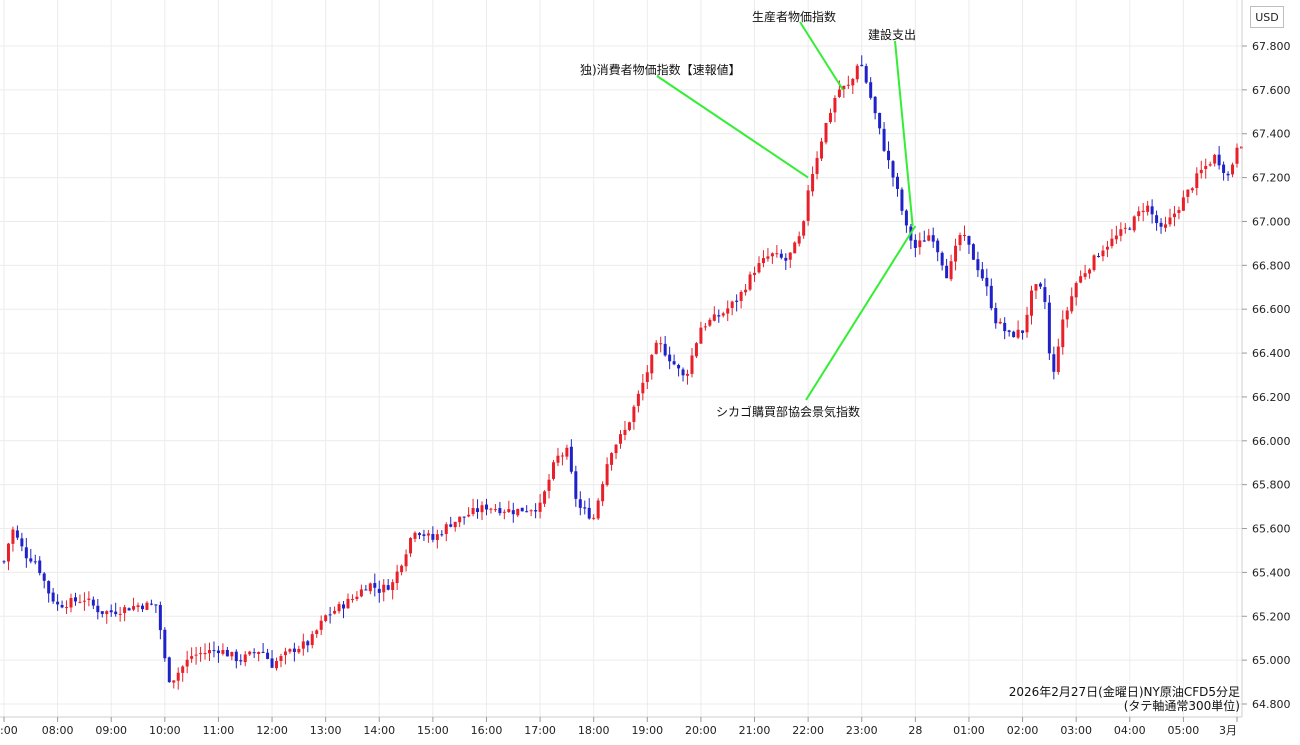 The height and width of the screenshot is (745, 1300). What do you see at coordinates (808, 730) in the screenshot?
I see `x-tick-label: 22:00` at bounding box center [808, 730].